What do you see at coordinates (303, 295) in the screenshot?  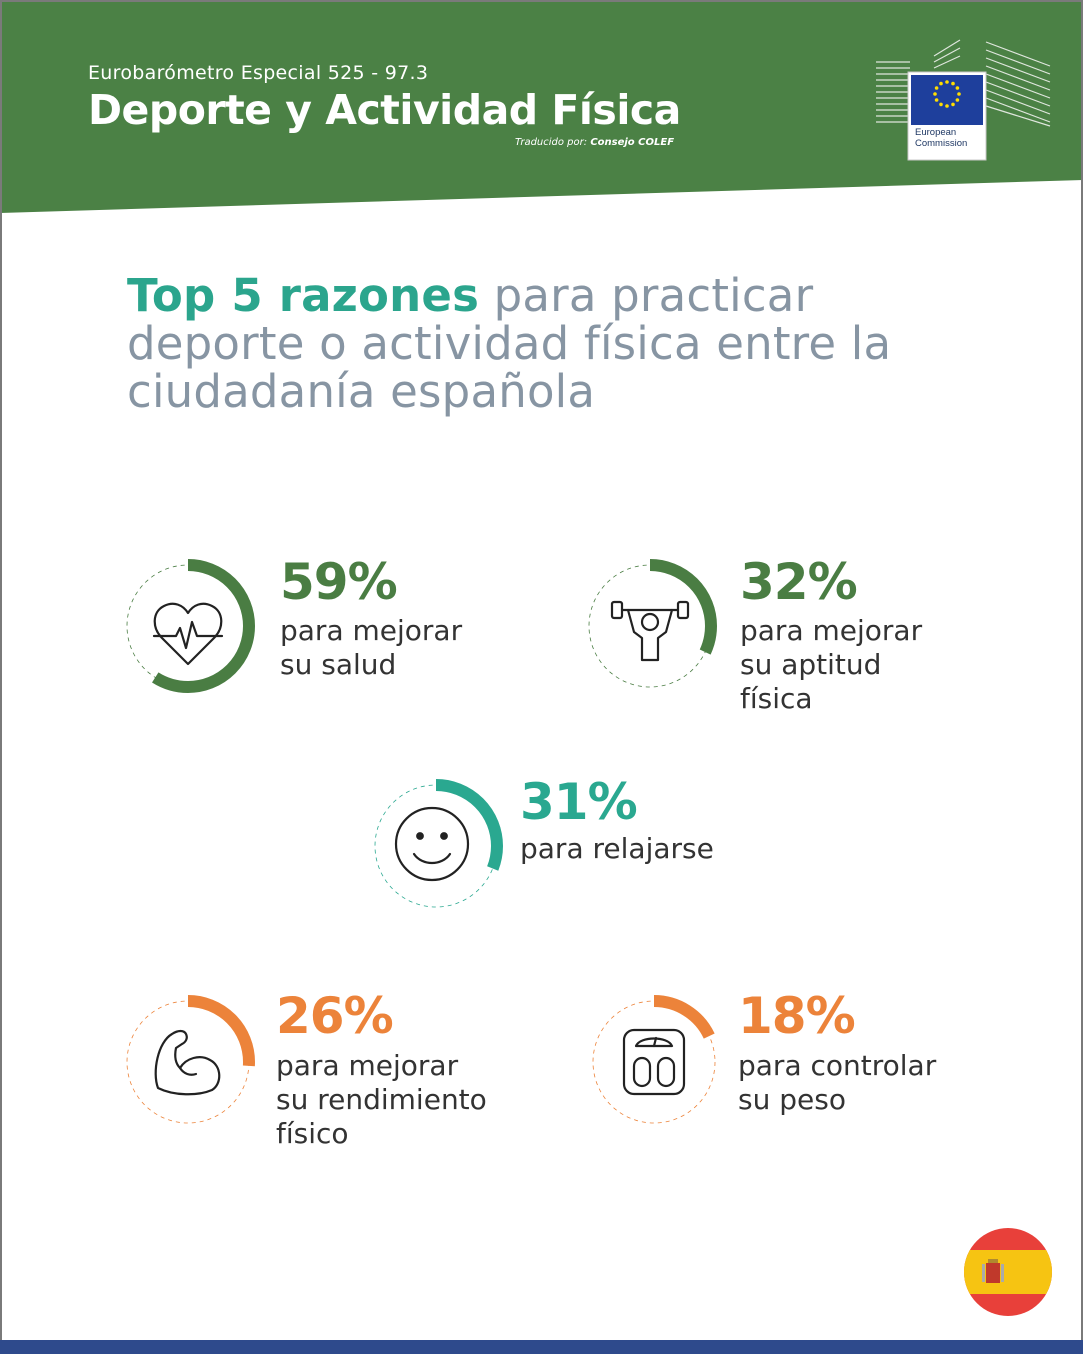 I see `headline-strong: Top 5 razones` at bounding box center [303, 295].